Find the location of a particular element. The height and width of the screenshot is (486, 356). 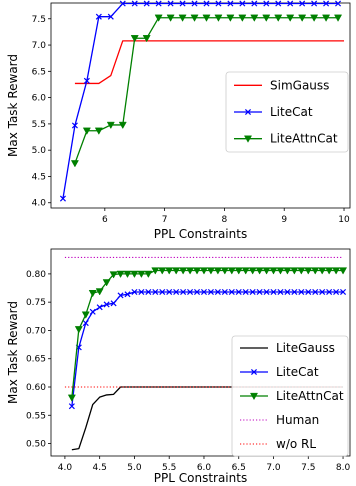

x-tick-label: 6 is located at coordinates (105, 220).